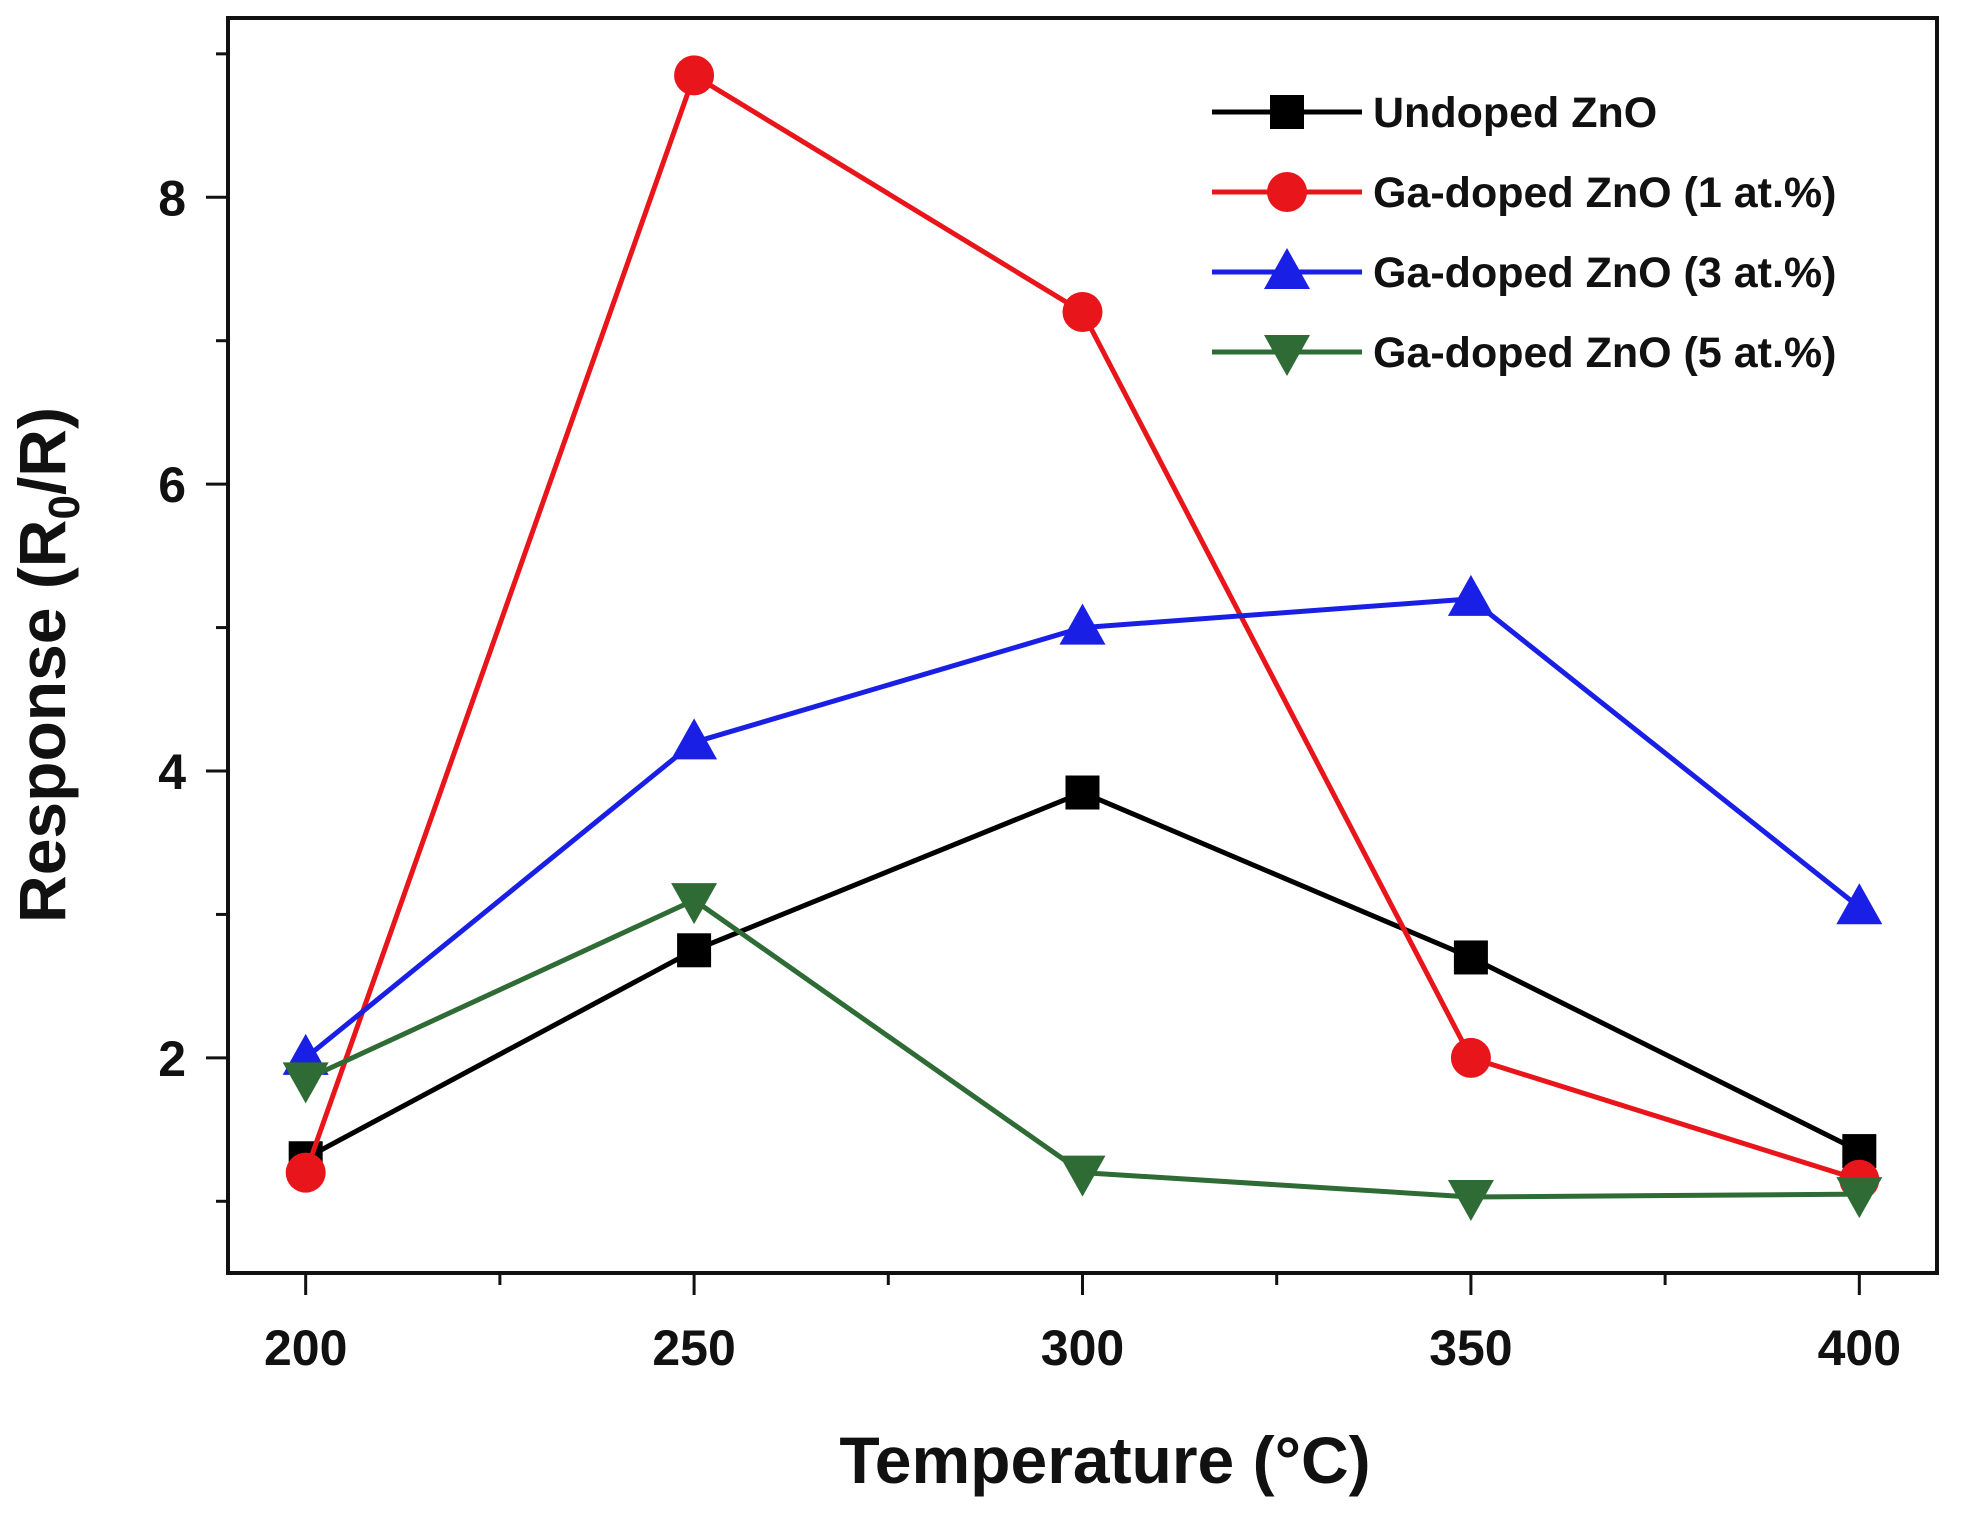 The image size is (1970, 1522). What do you see at coordinates (1604, 273) in the screenshot?
I see `legend-label: Ga-doped ZnO (3 at.%)` at bounding box center [1604, 273].